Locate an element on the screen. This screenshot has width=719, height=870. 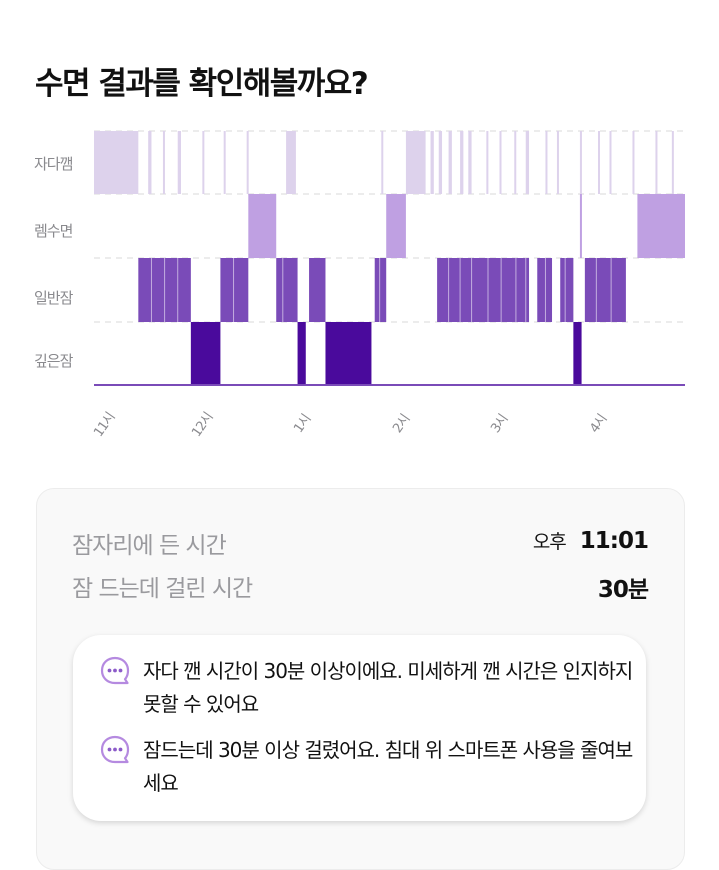
stage-label-light: 일반잠 is located at coordinates (53, 298).